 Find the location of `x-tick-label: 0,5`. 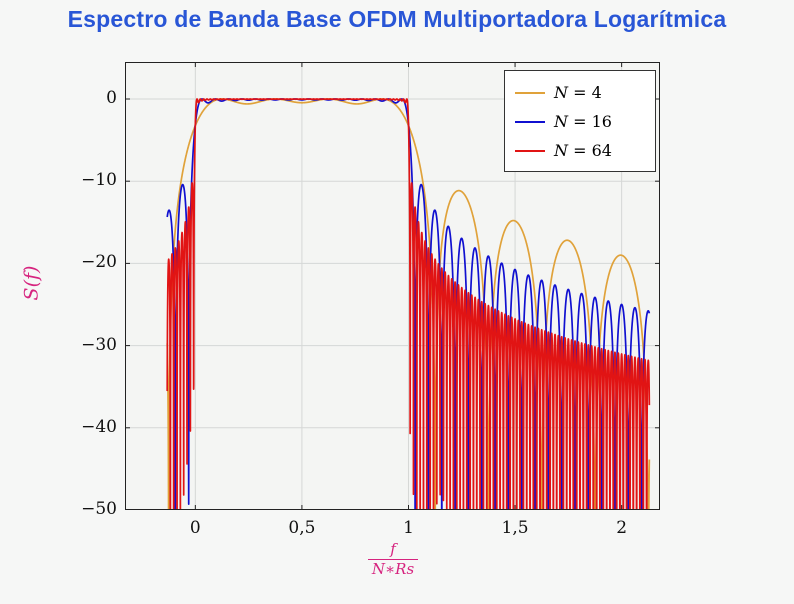

x-tick-label: 0,5 is located at coordinates (302, 528).